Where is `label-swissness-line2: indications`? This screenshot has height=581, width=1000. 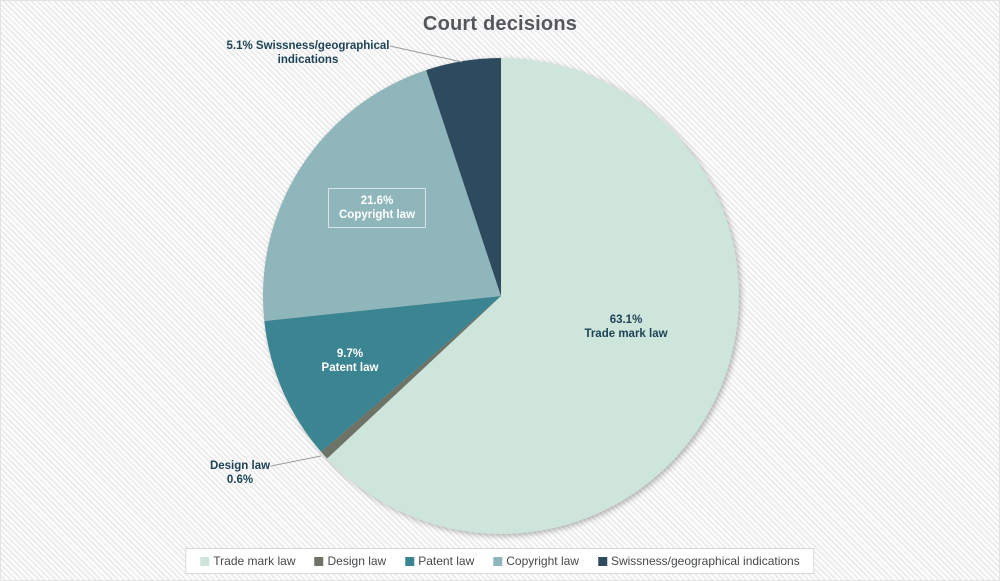 label-swissness-line2: indications is located at coordinates (308, 60).